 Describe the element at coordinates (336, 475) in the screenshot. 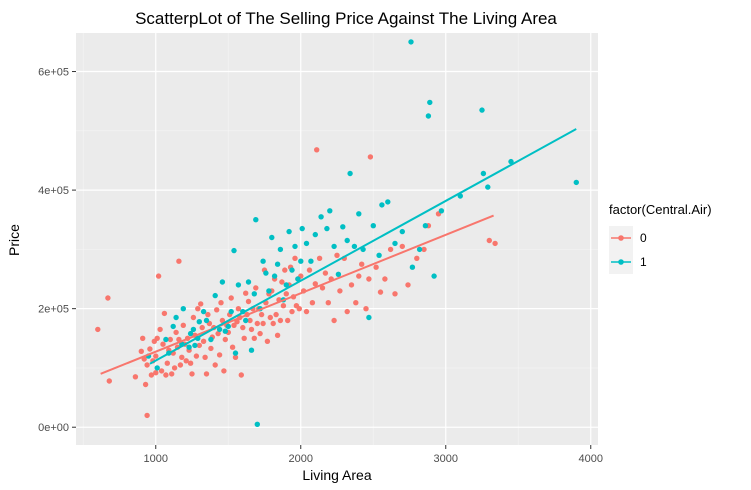

I see `x-axis-label: Living Area` at that location.